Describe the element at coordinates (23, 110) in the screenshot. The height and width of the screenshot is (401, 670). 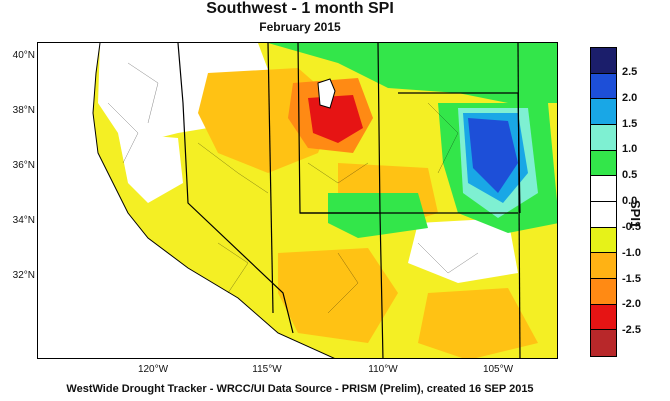
I see `lat-label-38: 38°N` at that location.